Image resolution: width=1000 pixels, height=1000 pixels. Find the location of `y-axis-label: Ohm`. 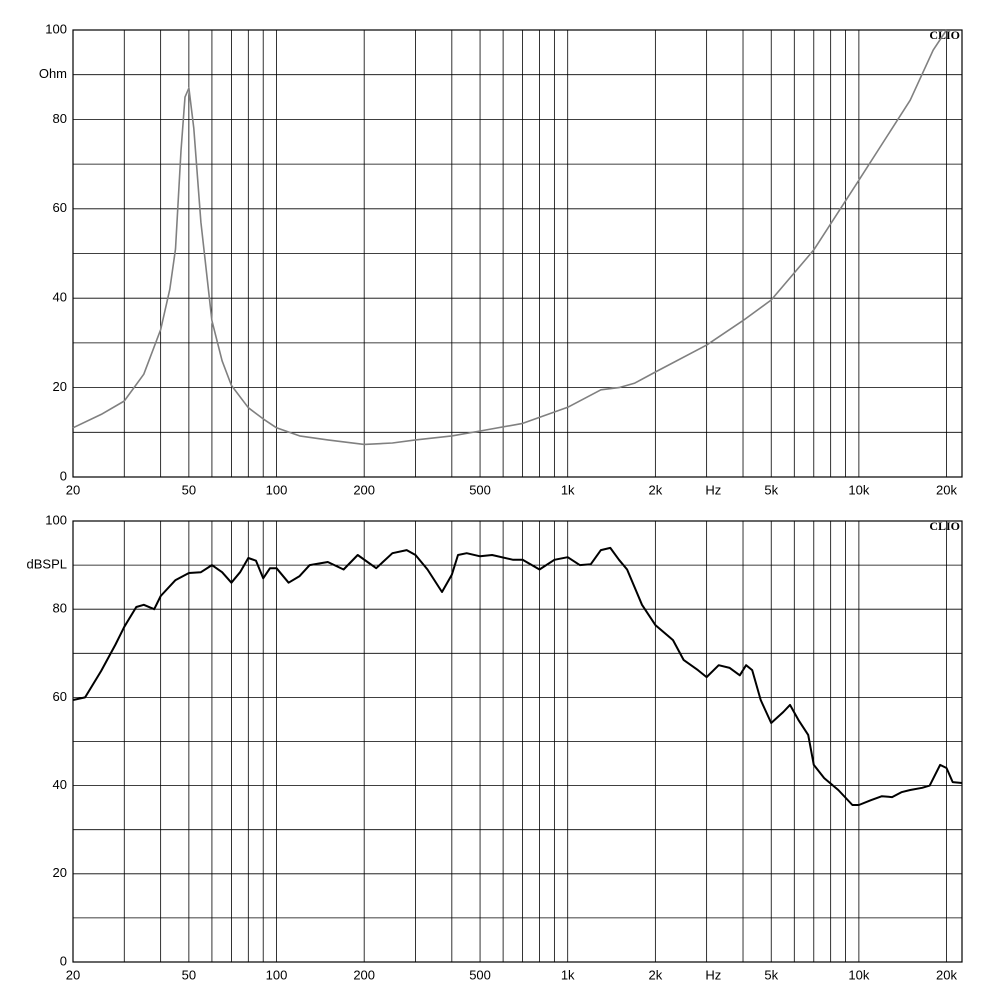

y-axis-label: Ohm is located at coordinates (53, 73).